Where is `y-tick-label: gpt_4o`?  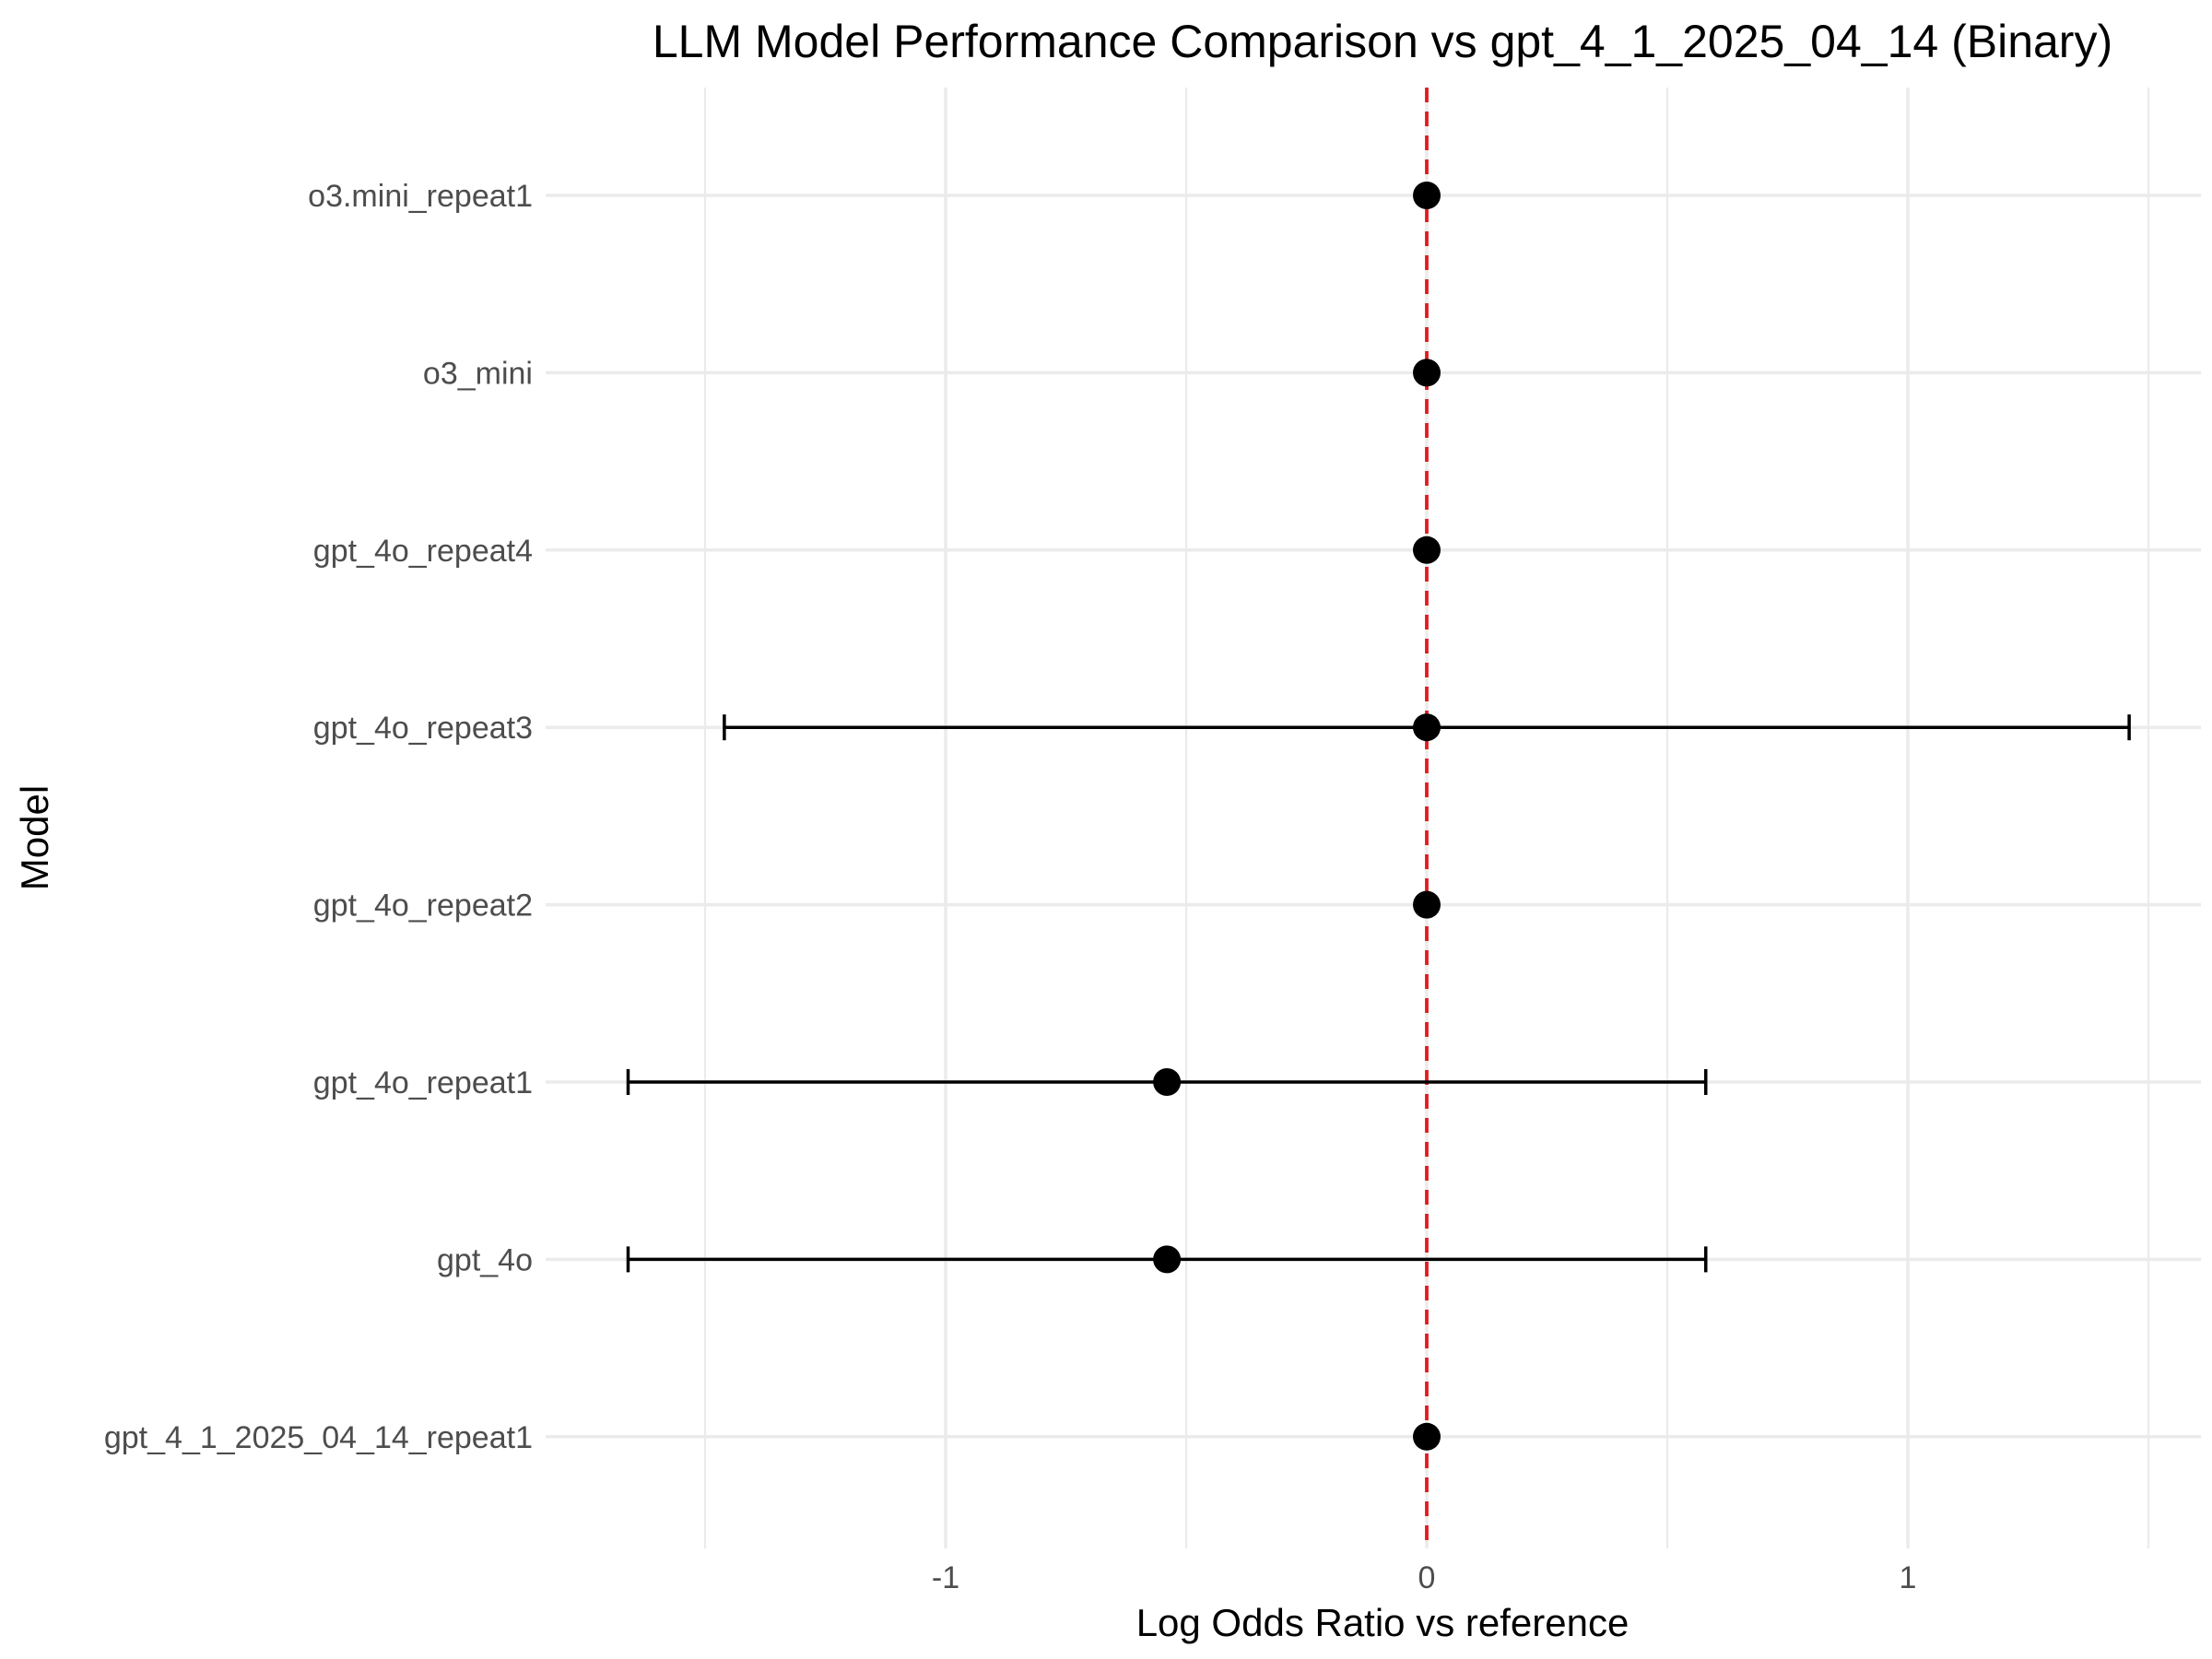
y-tick-label: gpt_4o is located at coordinates (485, 1259).